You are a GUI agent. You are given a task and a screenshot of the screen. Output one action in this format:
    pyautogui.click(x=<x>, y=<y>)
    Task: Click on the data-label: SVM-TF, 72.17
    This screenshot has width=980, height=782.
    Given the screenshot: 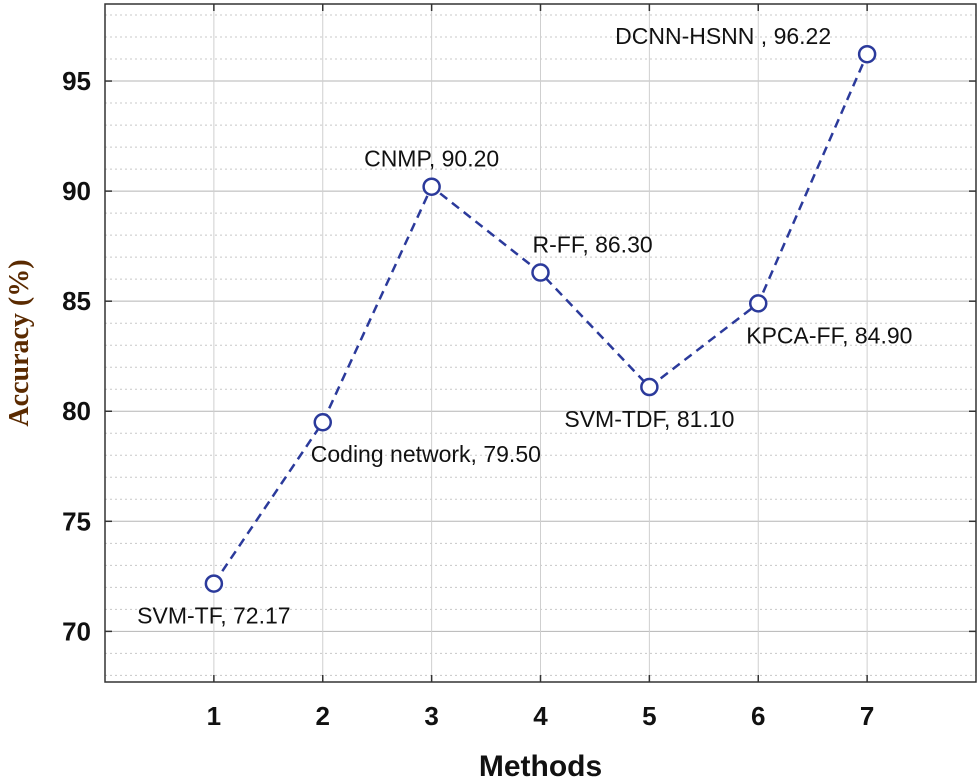 What is the action you would take?
    pyautogui.click(x=213, y=616)
    